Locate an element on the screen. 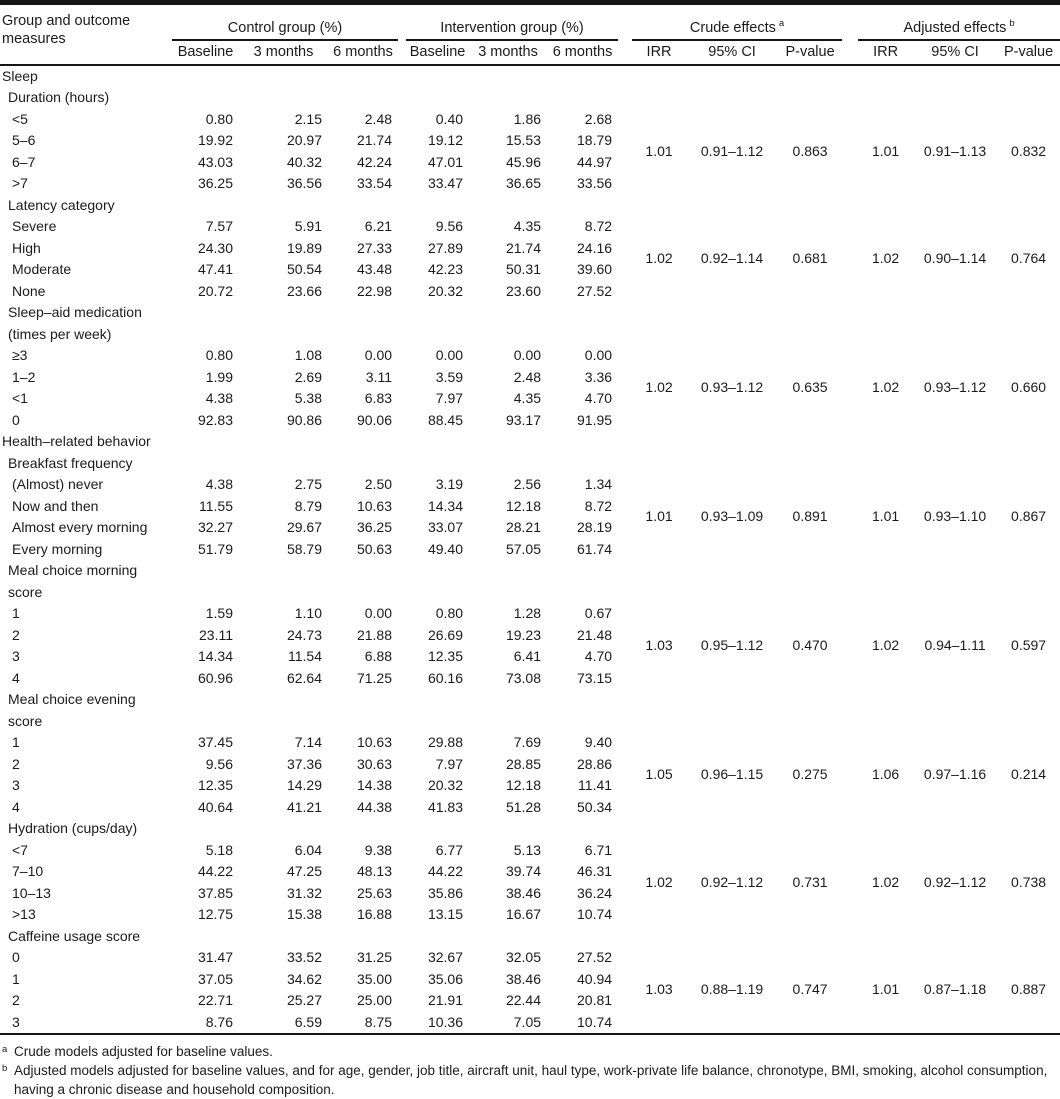 Image resolution: width=1060 pixels, height=1099 pixels. control-value: 19.89 is located at coordinates (304, 247).